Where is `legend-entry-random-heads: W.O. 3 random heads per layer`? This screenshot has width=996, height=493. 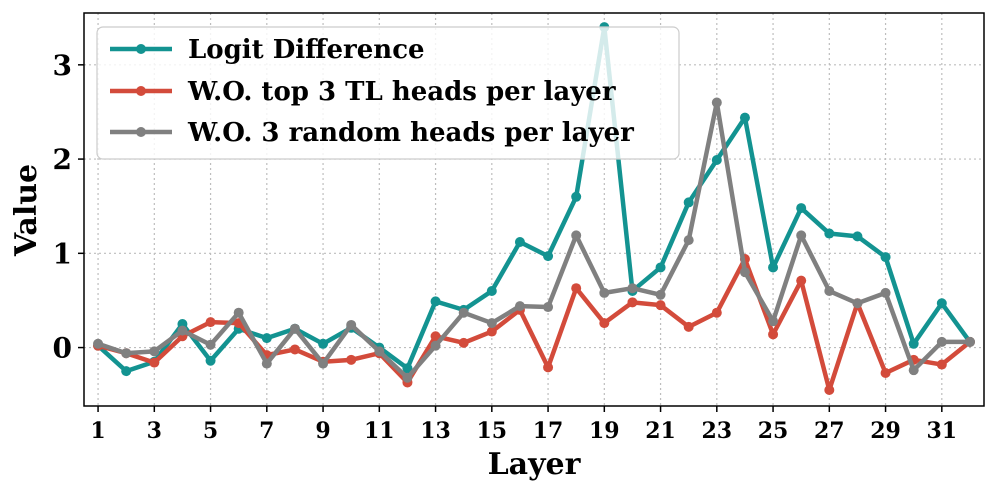
legend-entry-random-heads: W.O. 3 random heads per layer is located at coordinates (372, 133).